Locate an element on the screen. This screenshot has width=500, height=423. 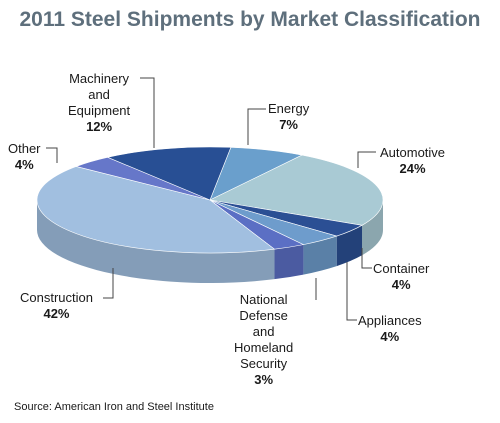
label-energy: Energy 7% is located at coordinates (289, 116).